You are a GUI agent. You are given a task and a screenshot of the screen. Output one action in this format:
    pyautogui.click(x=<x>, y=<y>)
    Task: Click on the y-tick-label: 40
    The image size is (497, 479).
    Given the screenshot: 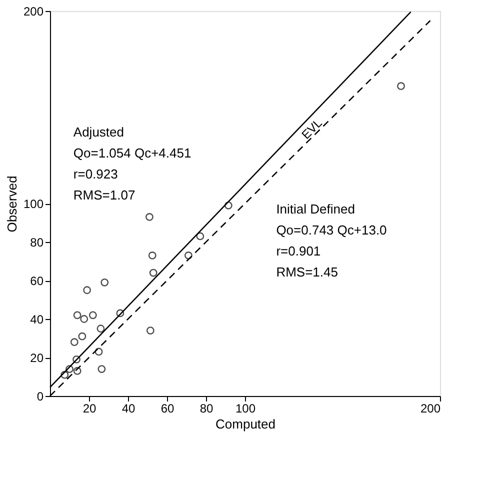 What is the action you would take?
    pyautogui.click(x=37, y=319)
    